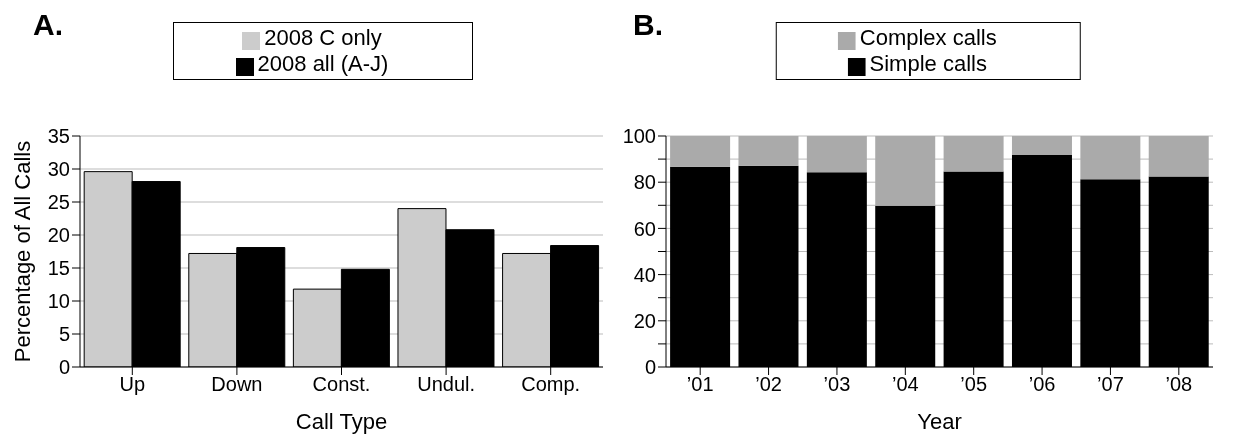 This screenshot has width=1233, height=447. Describe the element at coordinates (446, 384) in the screenshot. I see `x-tick-label: Undul.` at that location.